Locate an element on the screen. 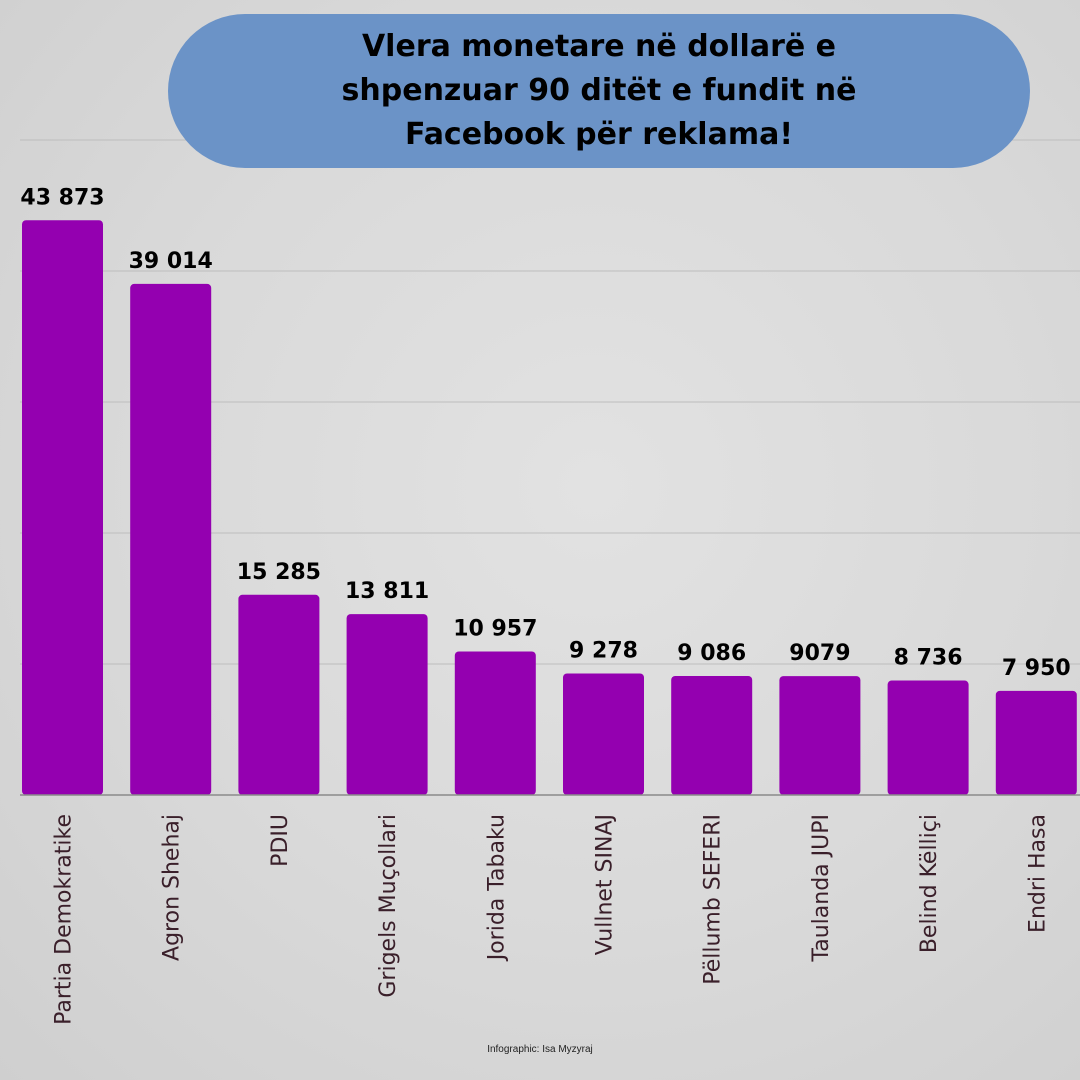 The height and width of the screenshot is (1080, 1080). data-label: 43 873 is located at coordinates (62, 197).